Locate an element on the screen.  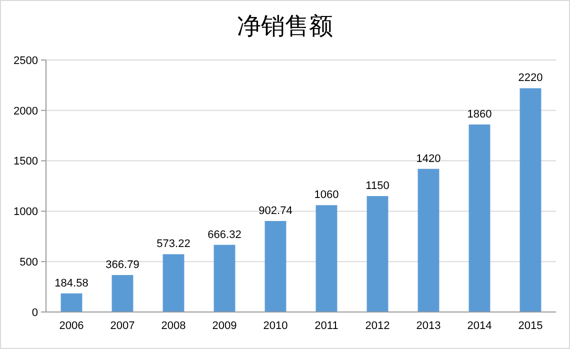
chart-title: 净销售额 is located at coordinates (285, 26).